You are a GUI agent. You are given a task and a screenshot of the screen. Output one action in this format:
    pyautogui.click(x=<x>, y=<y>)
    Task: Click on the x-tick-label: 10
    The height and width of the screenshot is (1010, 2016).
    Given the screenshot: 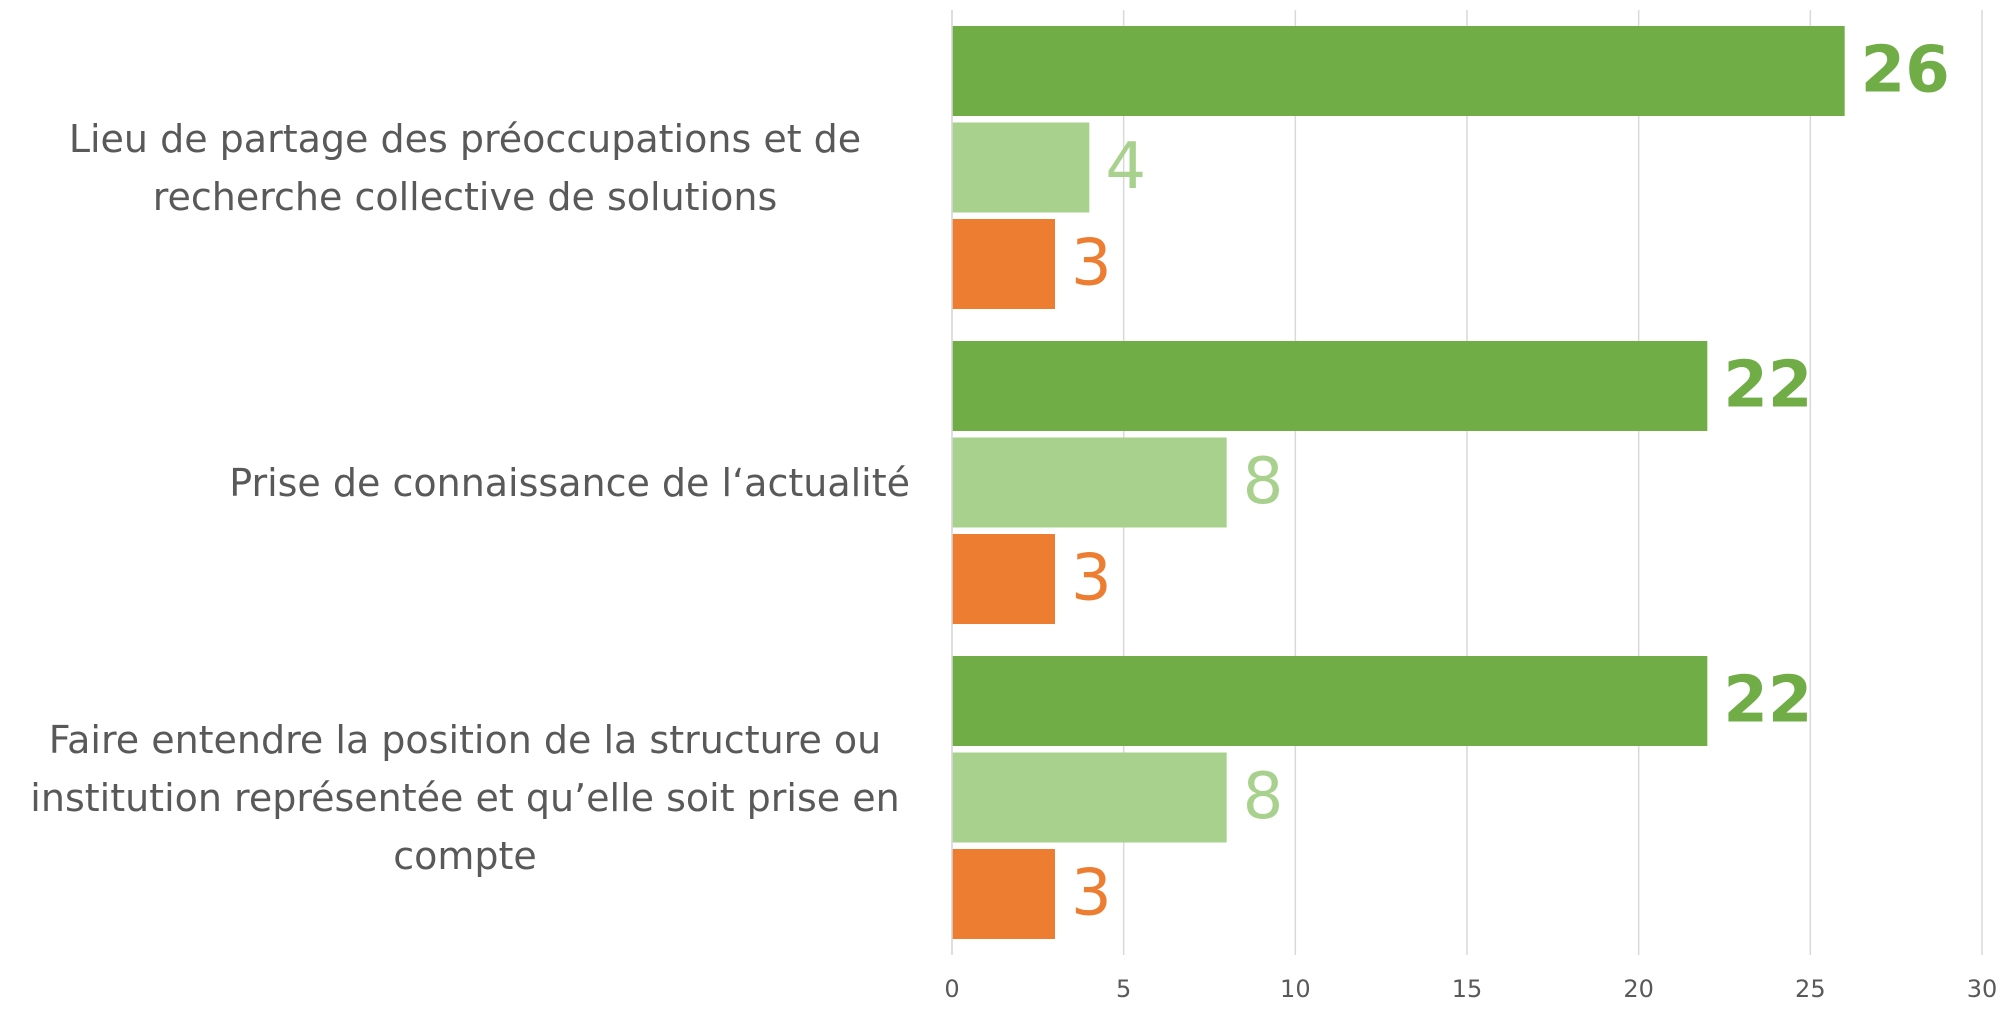 What is the action you would take?
    pyautogui.click(x=1295, y=989)
    